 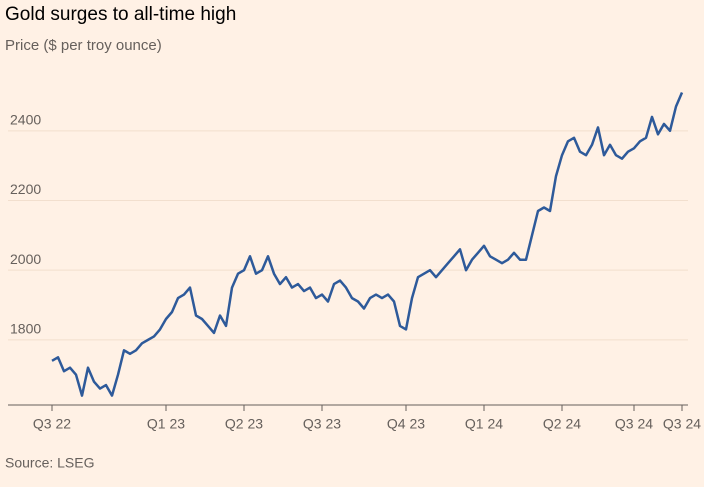 What do you see at coordinates (562, 424) in the screenshot?
I see `x-tick-label: Q2 24` at bounding box center [562, 424].